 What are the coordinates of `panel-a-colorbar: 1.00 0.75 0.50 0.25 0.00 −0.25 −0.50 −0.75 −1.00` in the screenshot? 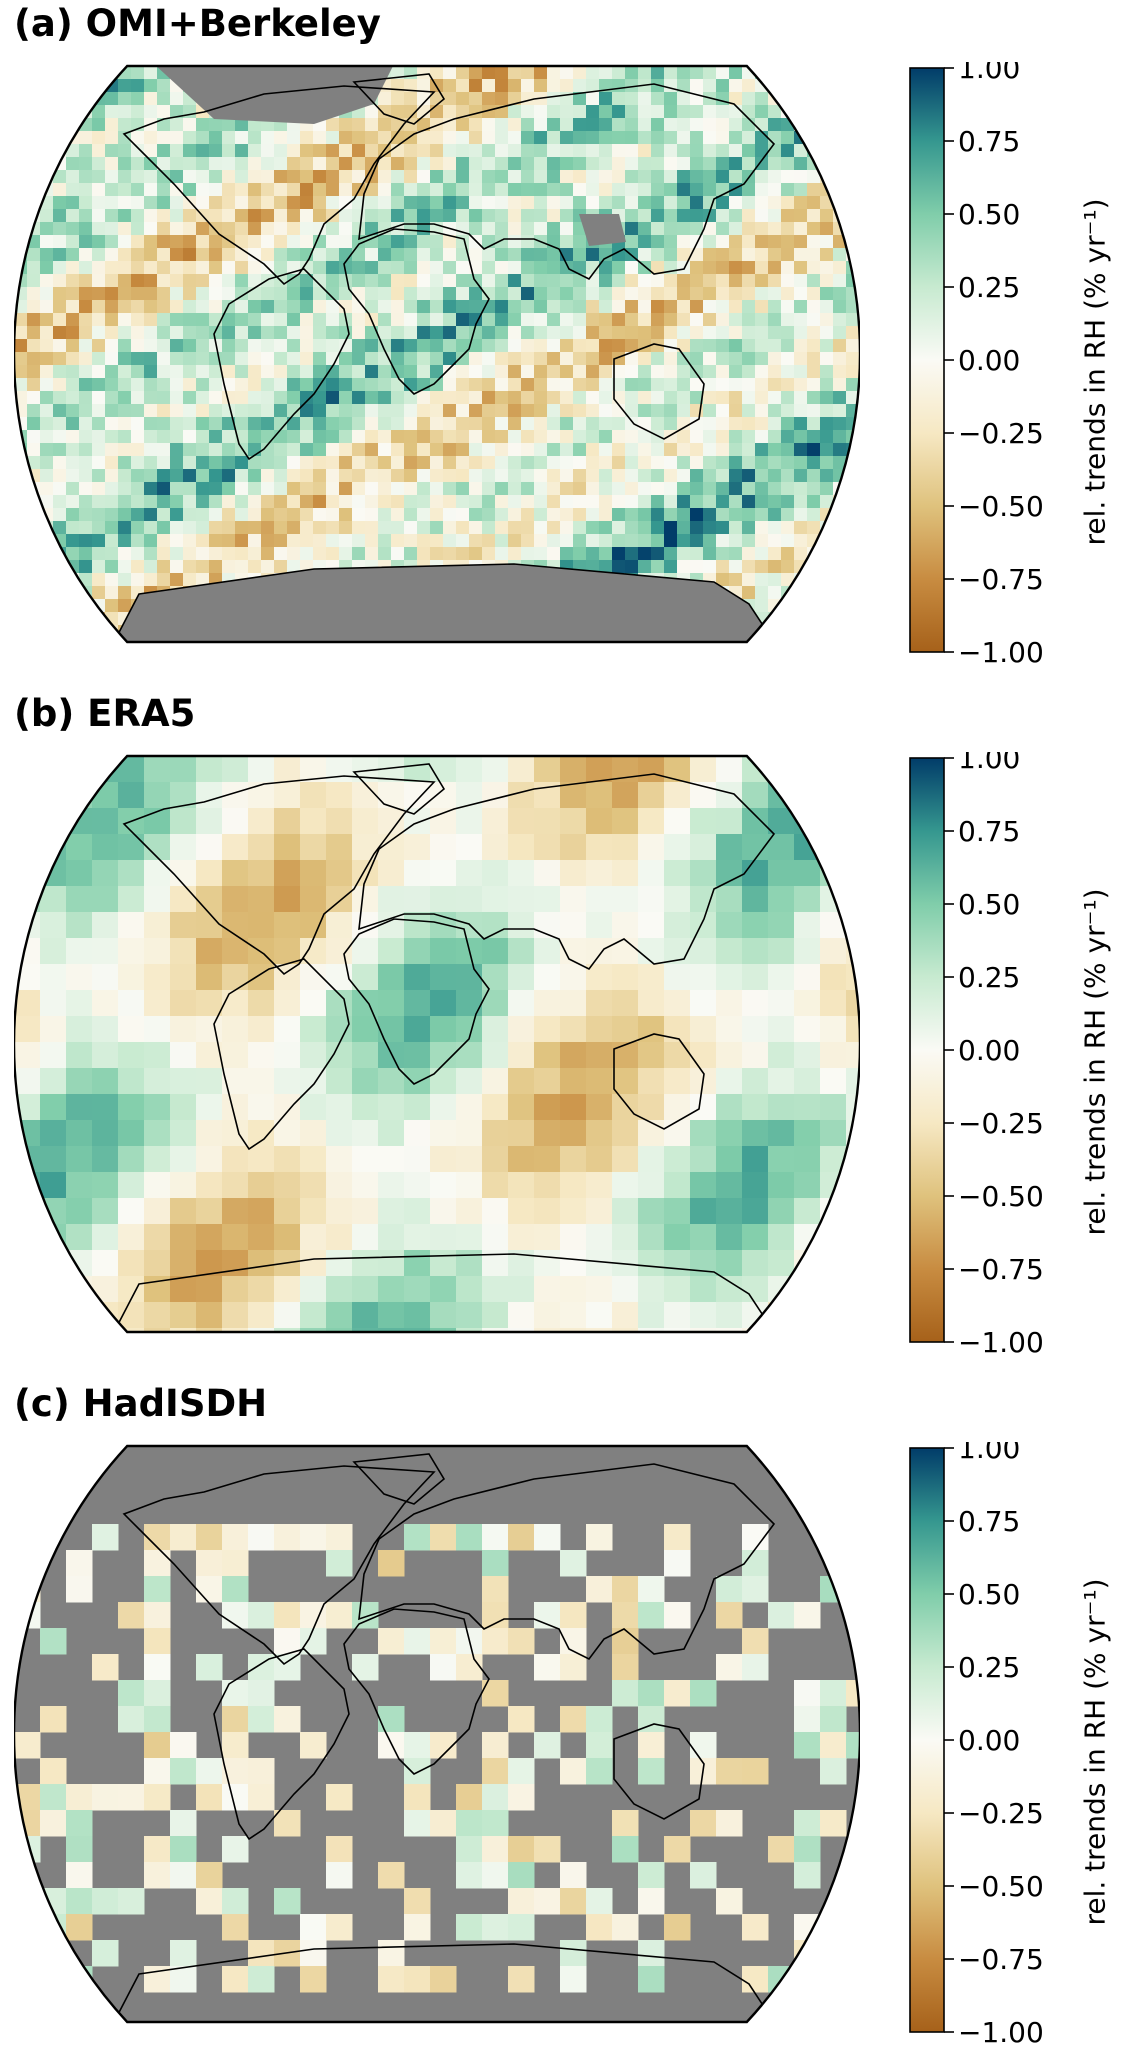 It's located at (976, 364).